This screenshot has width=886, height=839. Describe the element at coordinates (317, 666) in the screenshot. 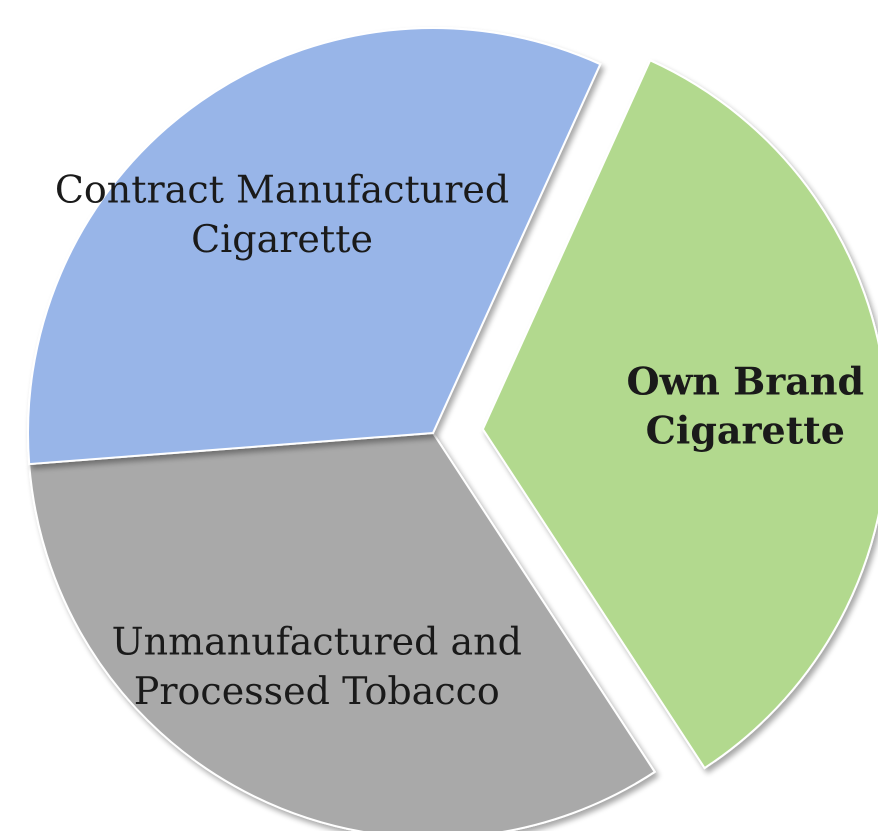

I see `slice-label: Unmanufactured and Processed Tobacco` at that location.